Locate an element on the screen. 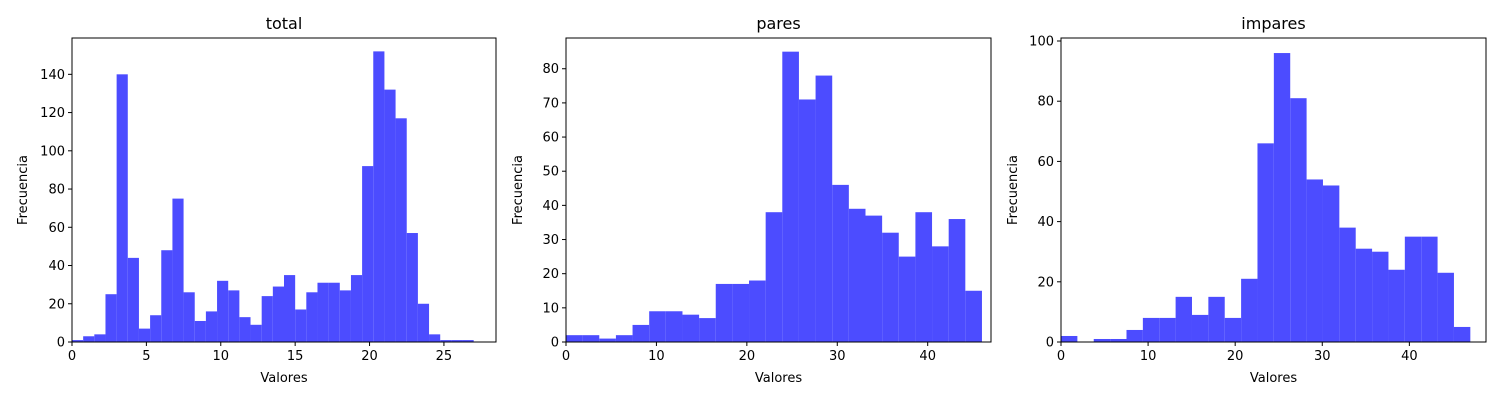 The width and height of the screenshot is (1500, 400). y-tick-label: 10 is located at coordinates (550, 308).